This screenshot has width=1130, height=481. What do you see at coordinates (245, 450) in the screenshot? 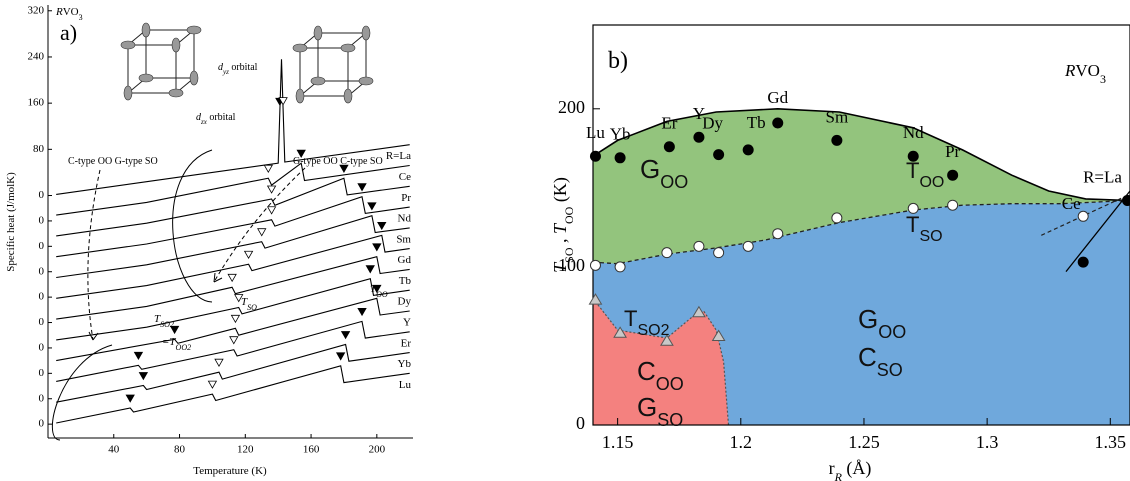
I see `x-tick-label: 120` at bounding box center [245, 450].